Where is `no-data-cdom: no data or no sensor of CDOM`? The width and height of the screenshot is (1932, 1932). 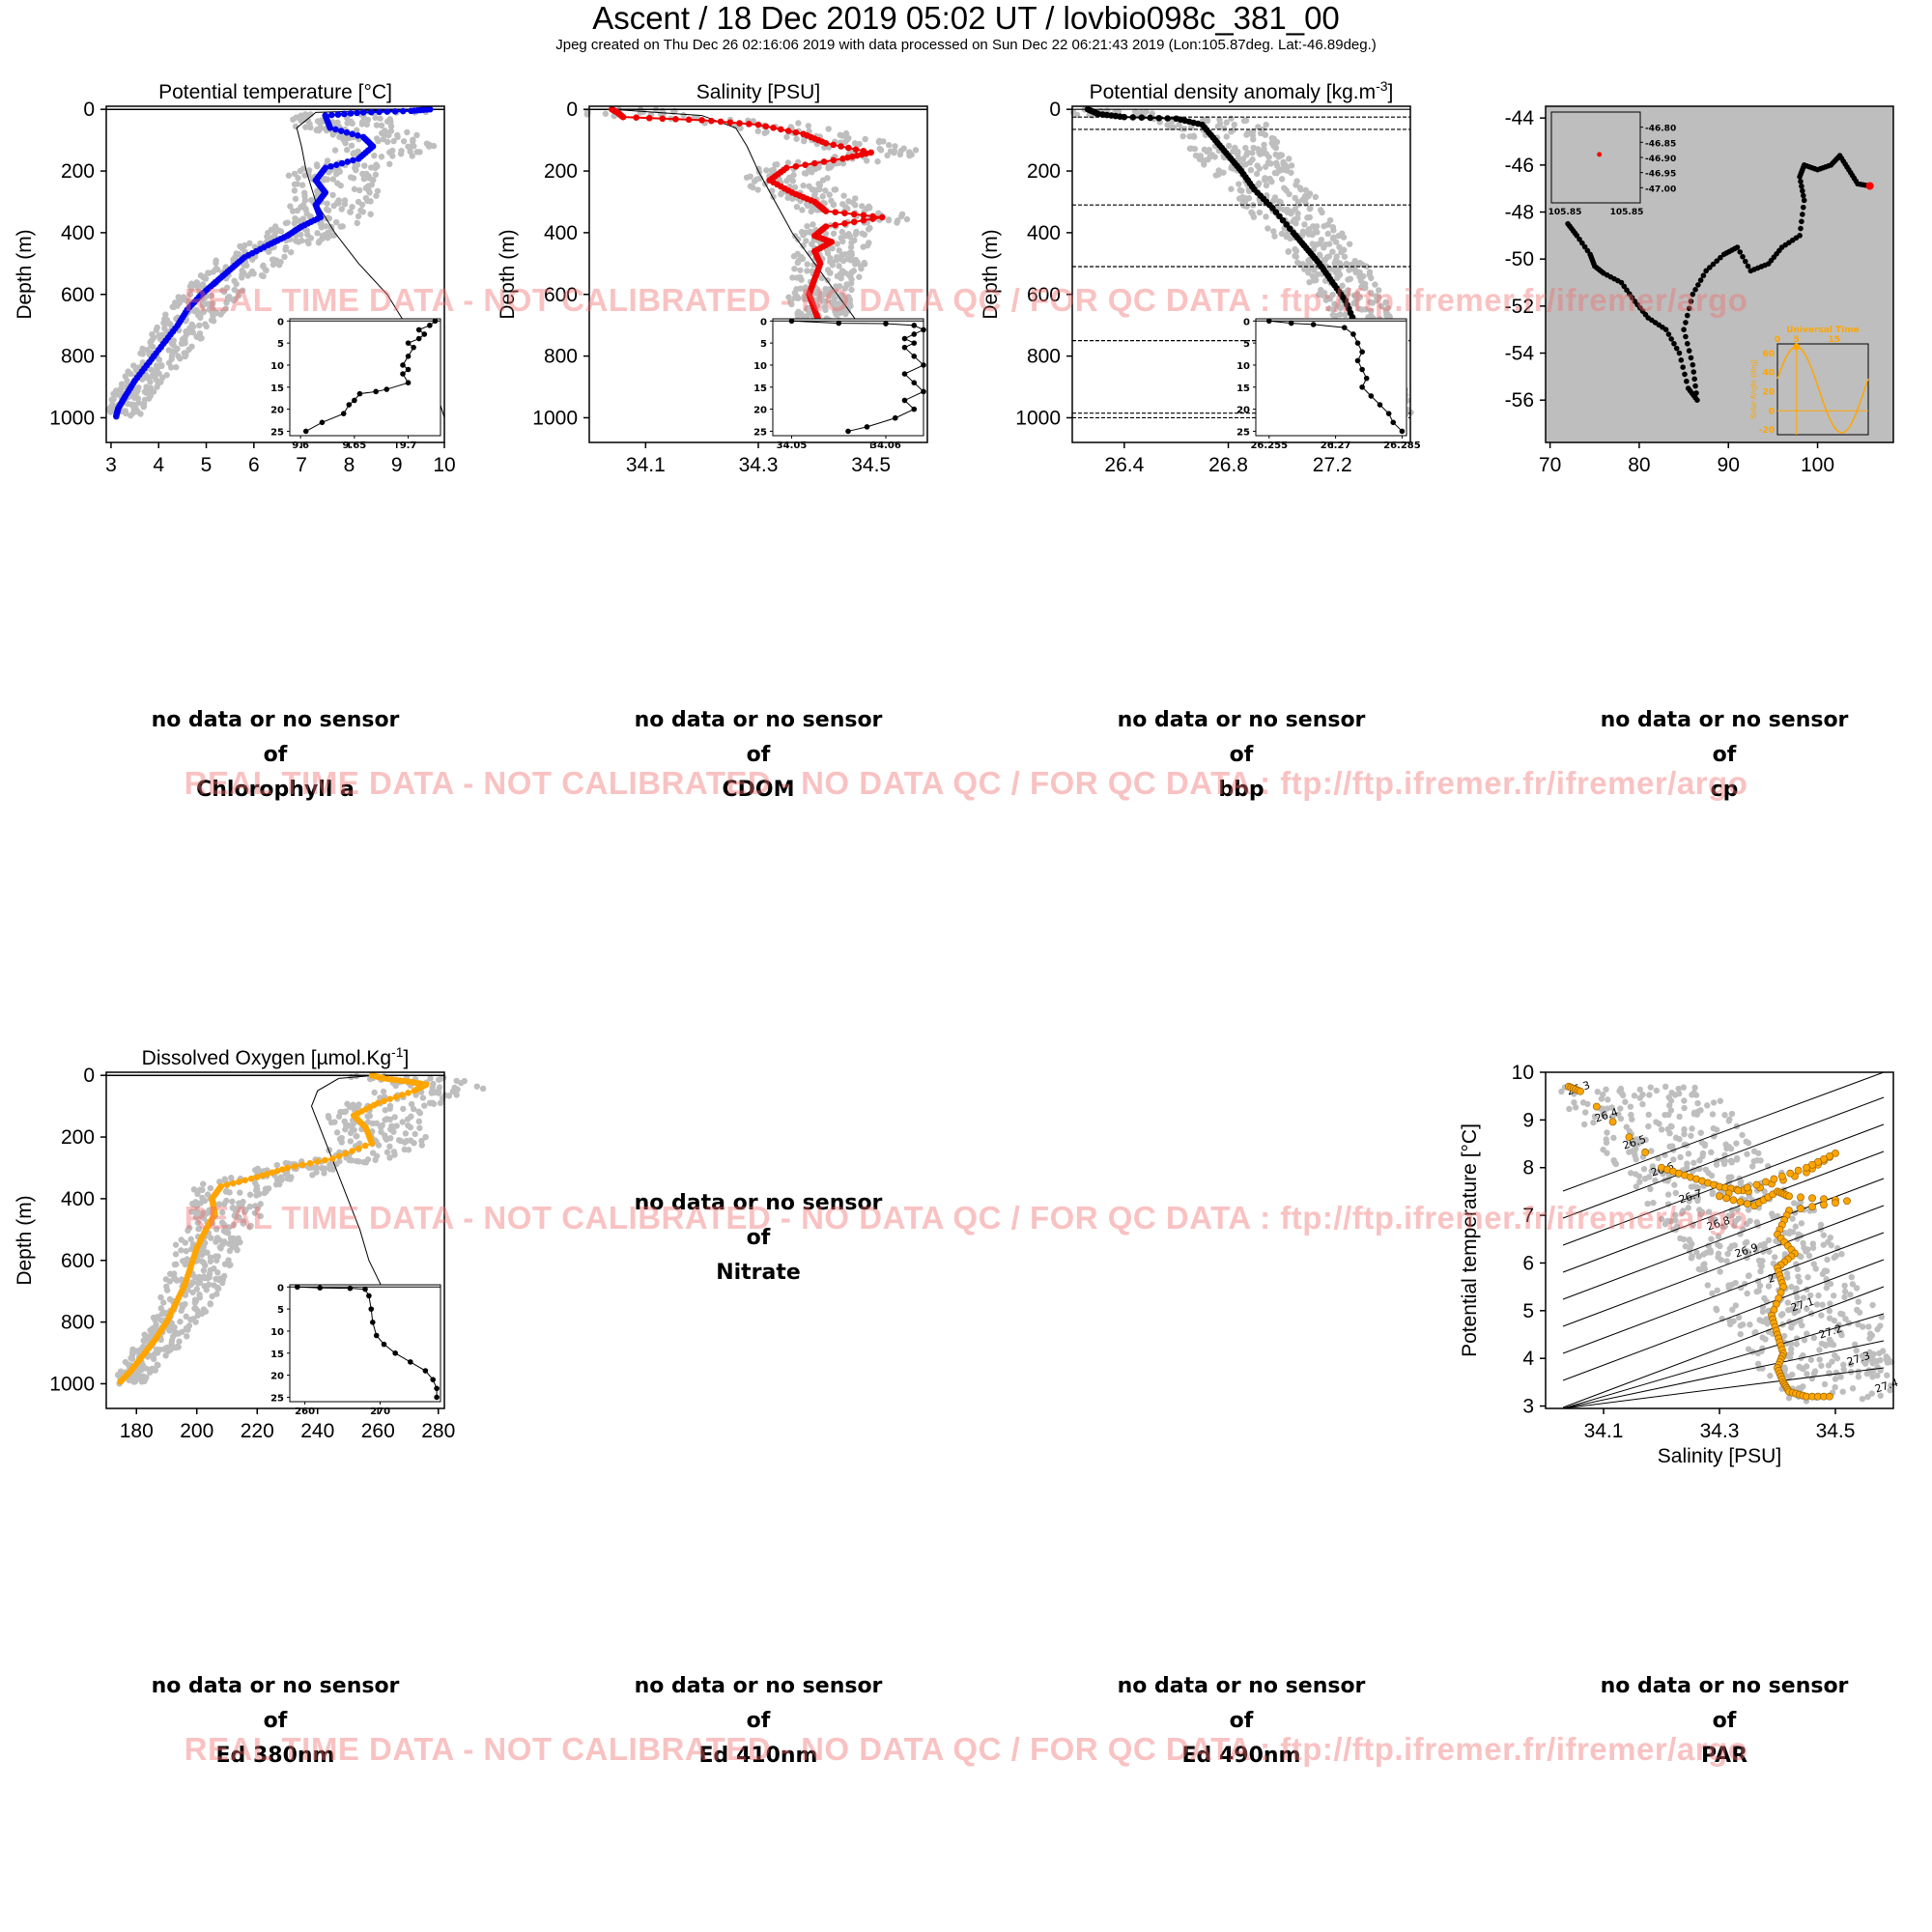 no-data-cdom: no data or no sensor of CDOM is located at coordinates (758, 755).